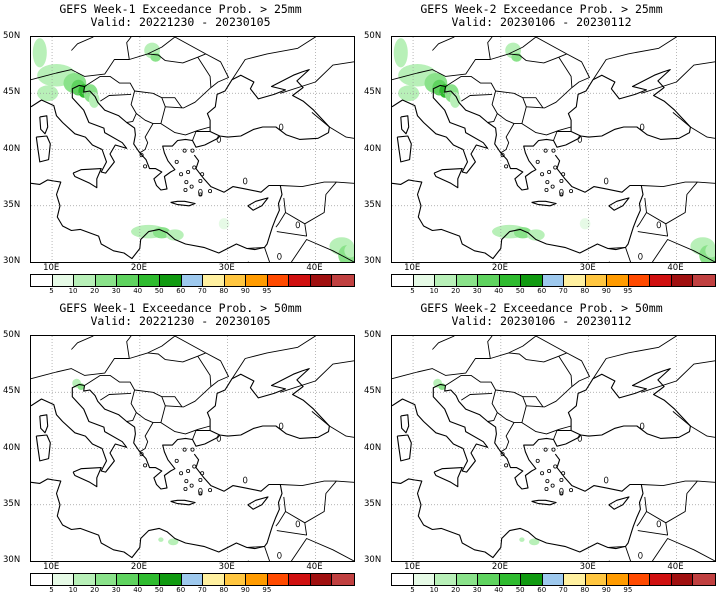 The height and width of the screenshot is (598, 722). Describe the element at coordinates (12, 36) in the screenshot. I see `latitude-label: 50N` at that location.